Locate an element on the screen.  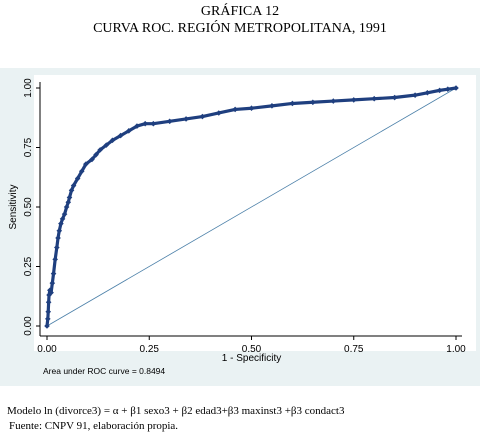
y-axis-label: Sensitivity is located at coordinates (13, 206).